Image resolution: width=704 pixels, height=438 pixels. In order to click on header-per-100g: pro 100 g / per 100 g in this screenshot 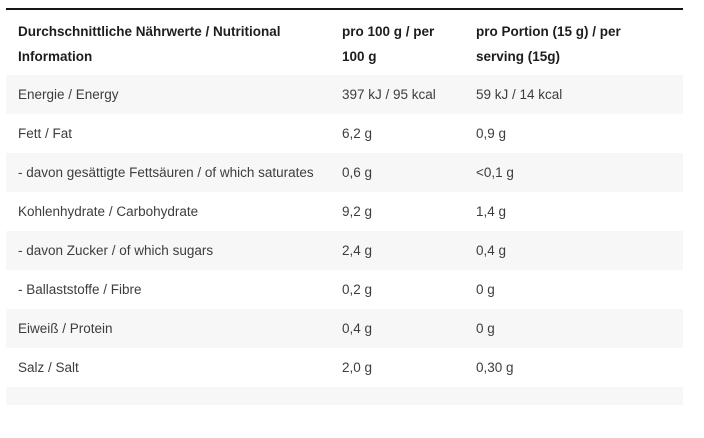, I will do `click(397, 42)`.